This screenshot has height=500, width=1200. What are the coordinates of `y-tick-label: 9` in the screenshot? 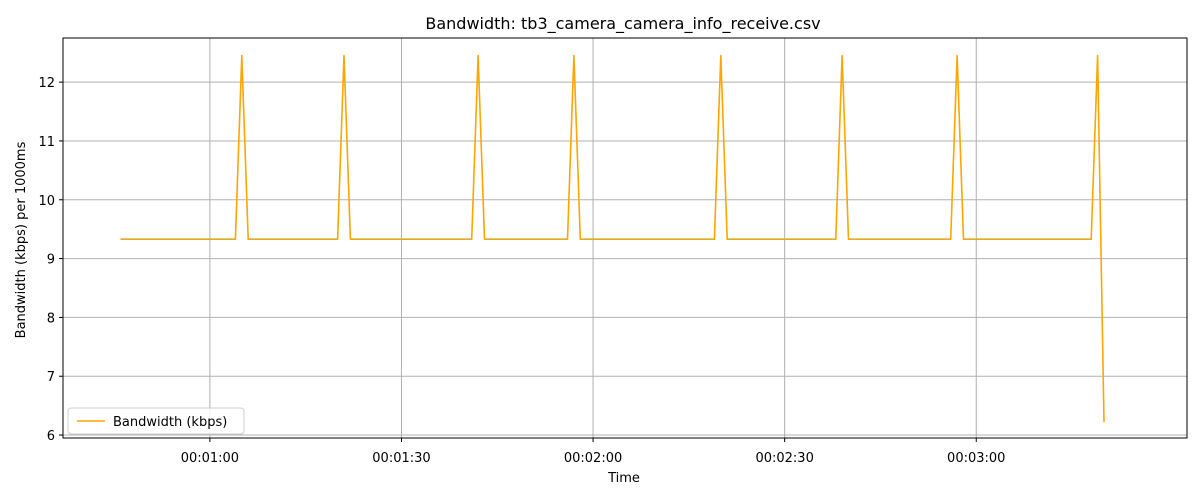 It's located at (51, 260).